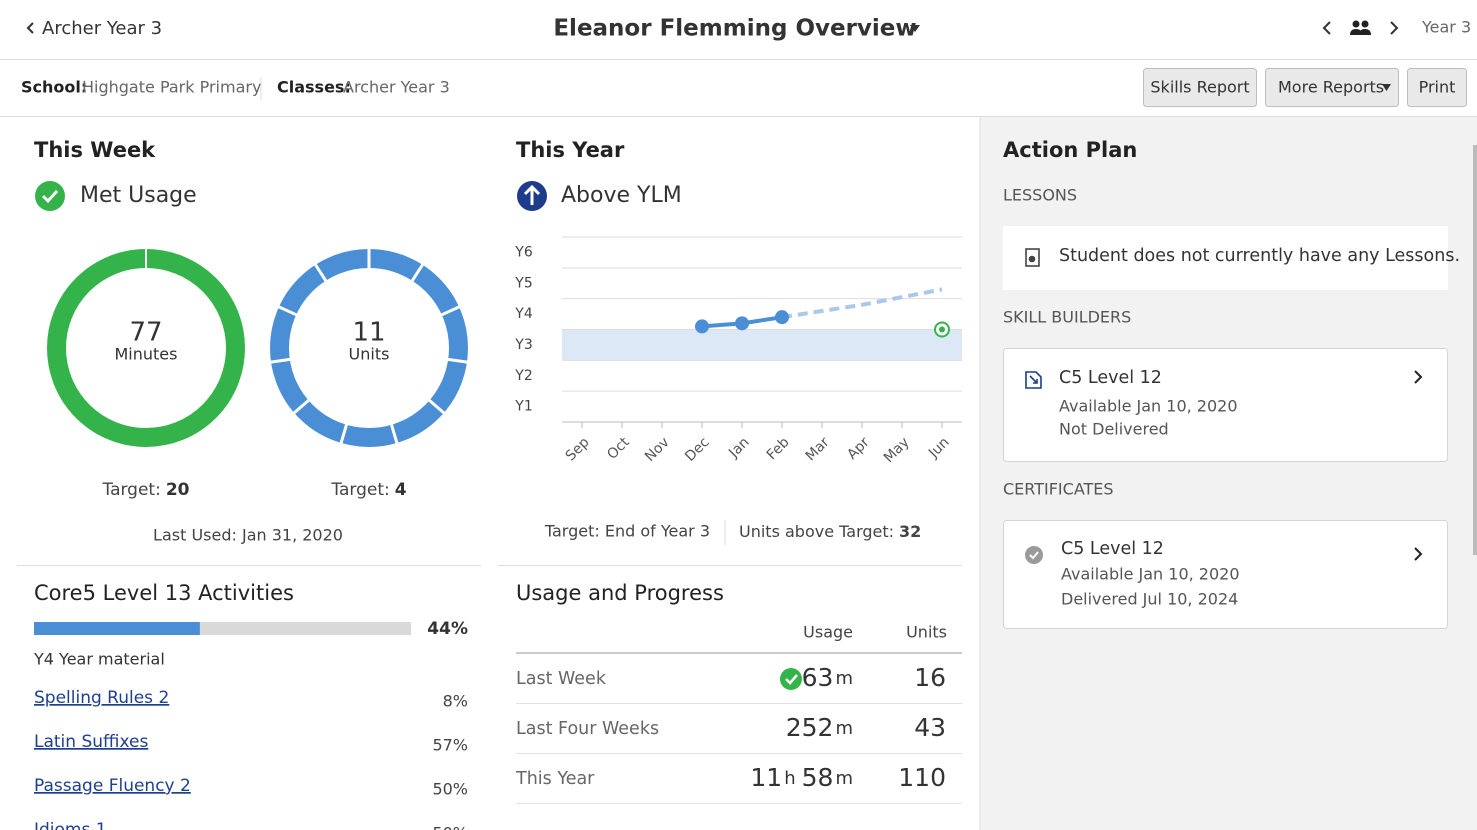  What do you see at coordinates (618, 448) in the screenshot?
I see `x-tick-label: Oct` at bounding box center [618, 448].